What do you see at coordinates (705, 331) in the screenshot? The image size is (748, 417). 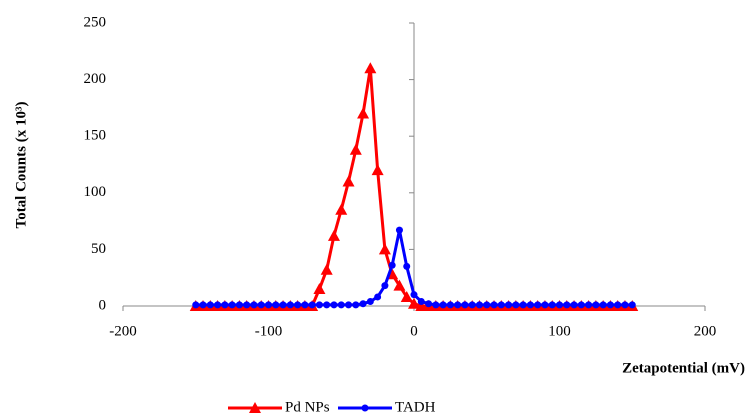 I see `x-tick-label: 200` at bounding box center [705, 331].